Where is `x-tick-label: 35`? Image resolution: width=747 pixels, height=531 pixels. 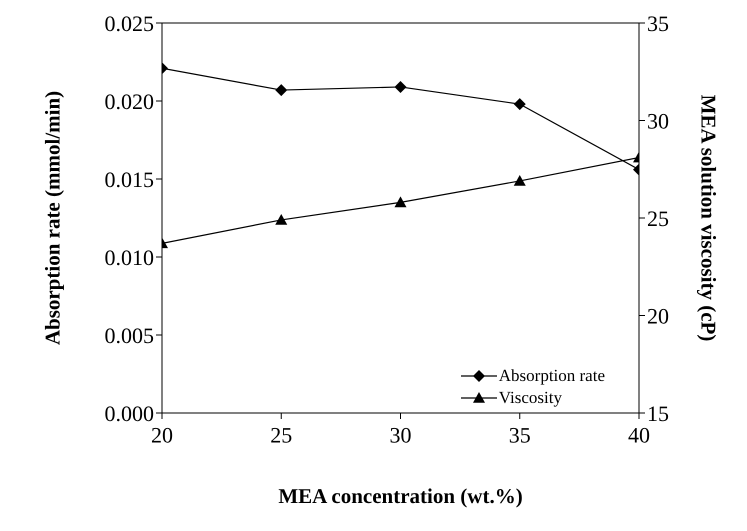
x-tick-label: 35 is located at coordinates (519, 435).